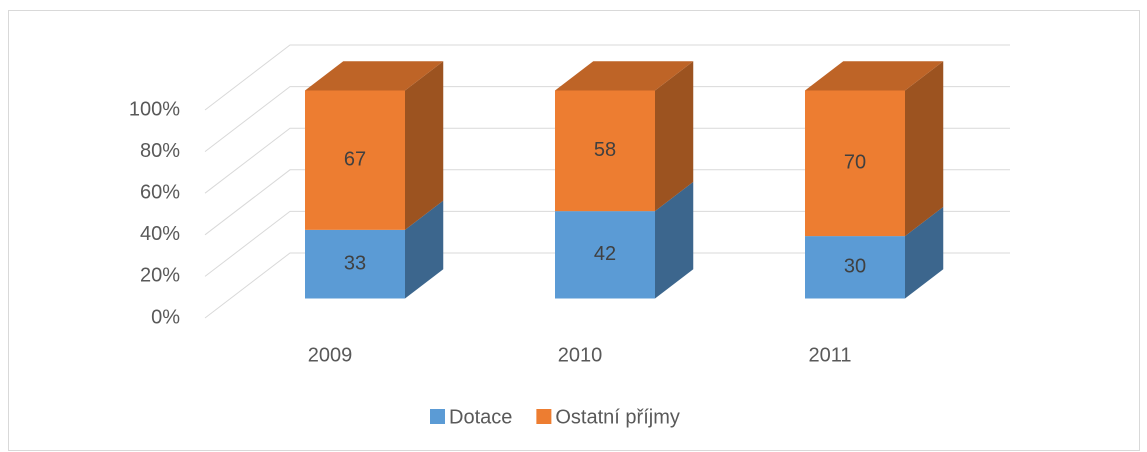  Describe the element at coordinates (330, 355) in the screenshot. I see `x-tick-label: 2009` at that location.